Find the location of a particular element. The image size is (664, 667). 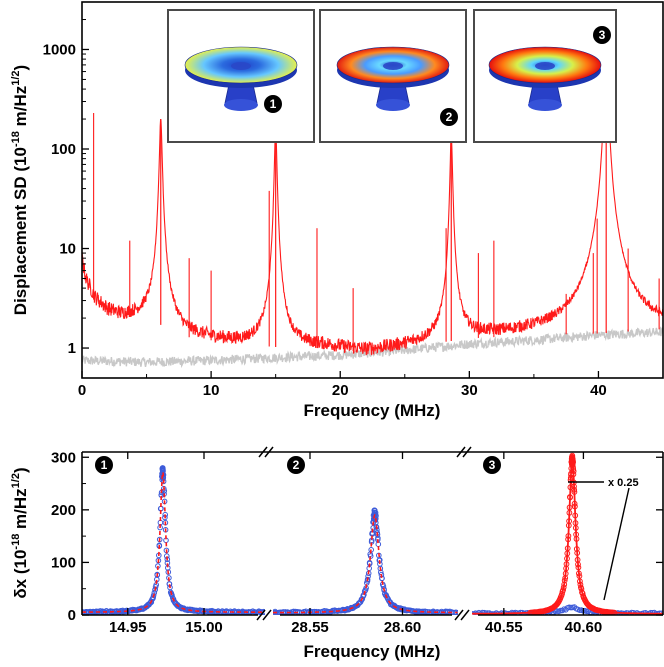

x-tick-label: 14.95 is located at coordinates (128, 627).